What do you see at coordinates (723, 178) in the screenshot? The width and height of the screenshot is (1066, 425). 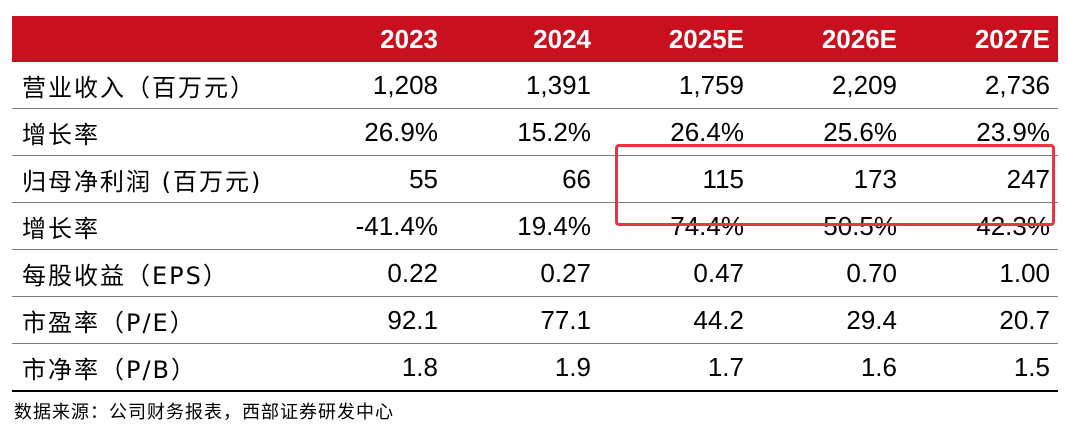 I see `table-cell: 115` at bounding box center [723, 178].